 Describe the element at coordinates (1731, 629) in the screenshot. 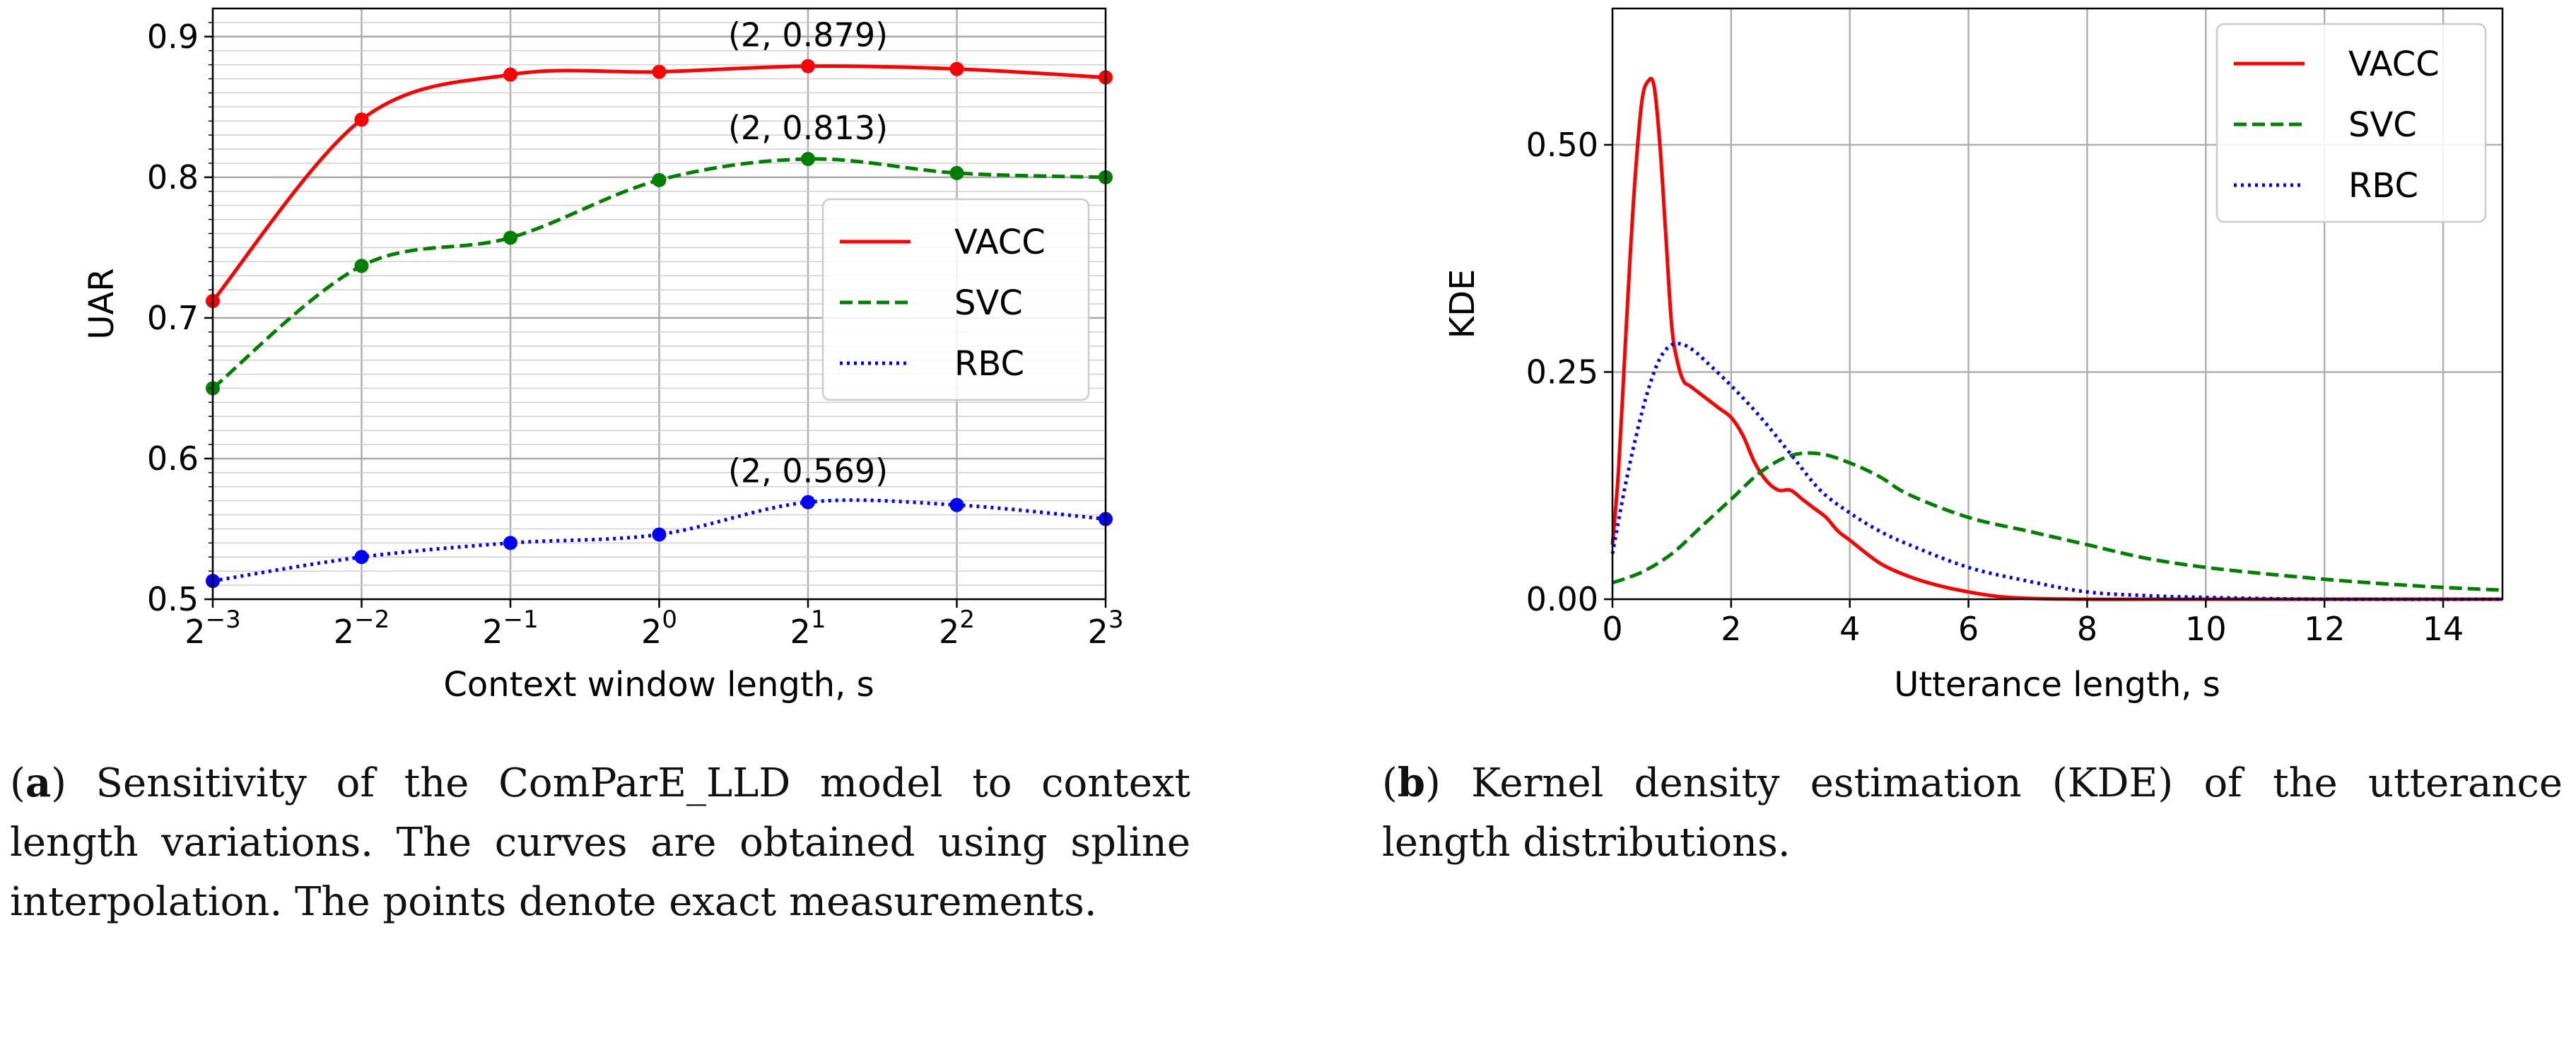

I see `x-tick-label: 2` at that location.